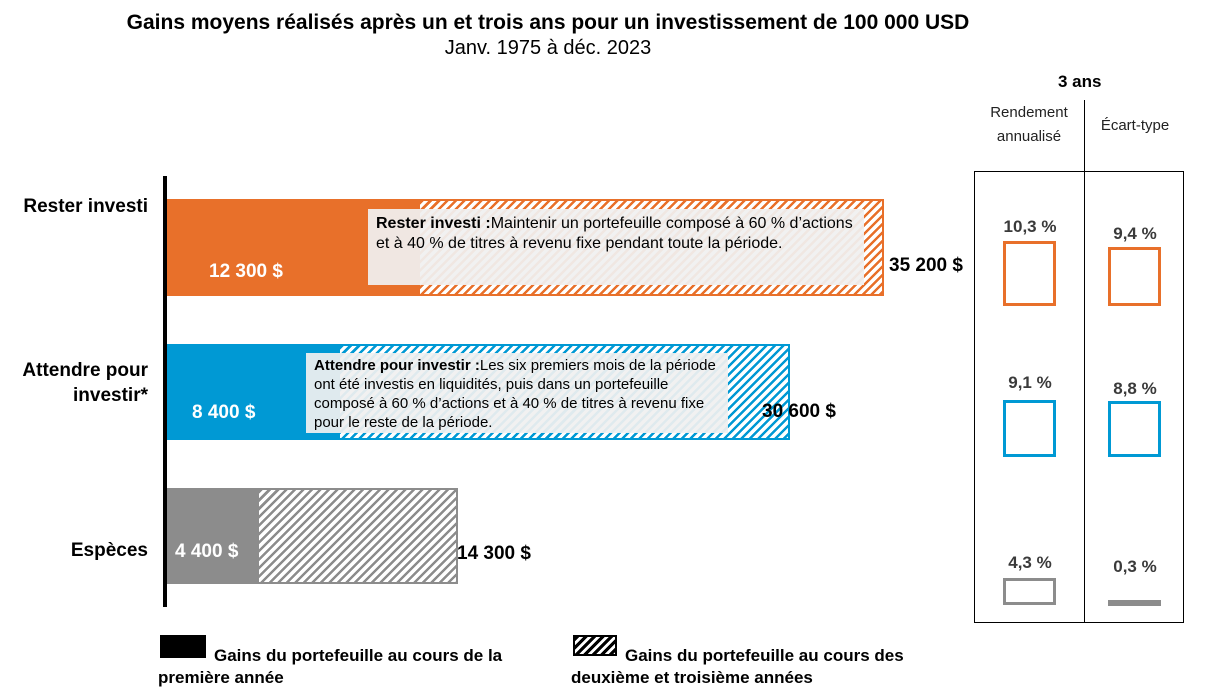 The width and height of the screenshot is (1210, 692). Describe the element at coordinates (1030, 382) in the screenshot. I see `stat-return-label-attendre: 9,1 %` at that location.